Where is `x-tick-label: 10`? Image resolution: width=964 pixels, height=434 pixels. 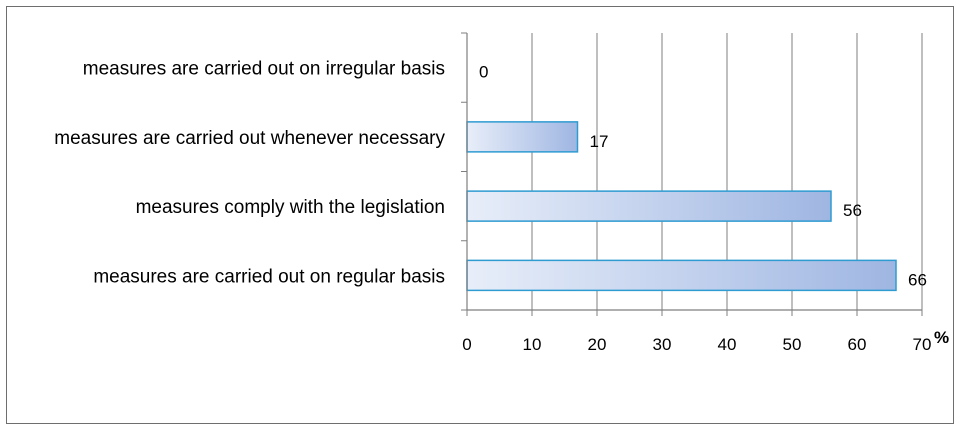 x-tick-label: 10 is located at coordinates (532, 344).